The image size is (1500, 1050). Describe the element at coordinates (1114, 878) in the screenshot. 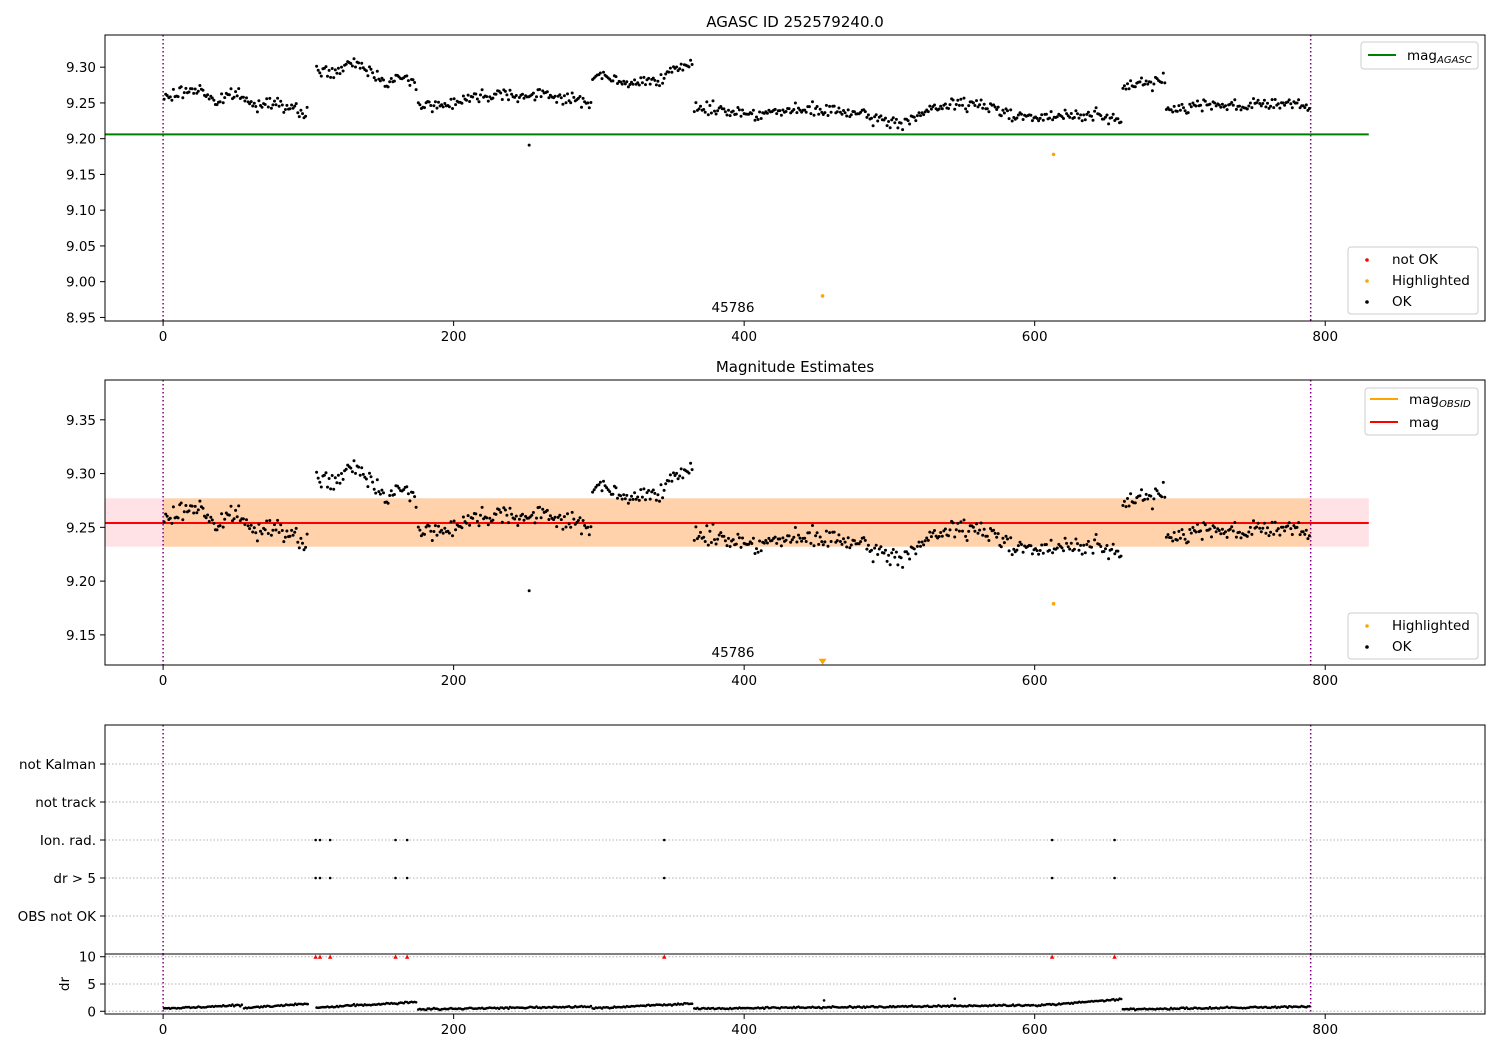

I see `flag-point` at that location.